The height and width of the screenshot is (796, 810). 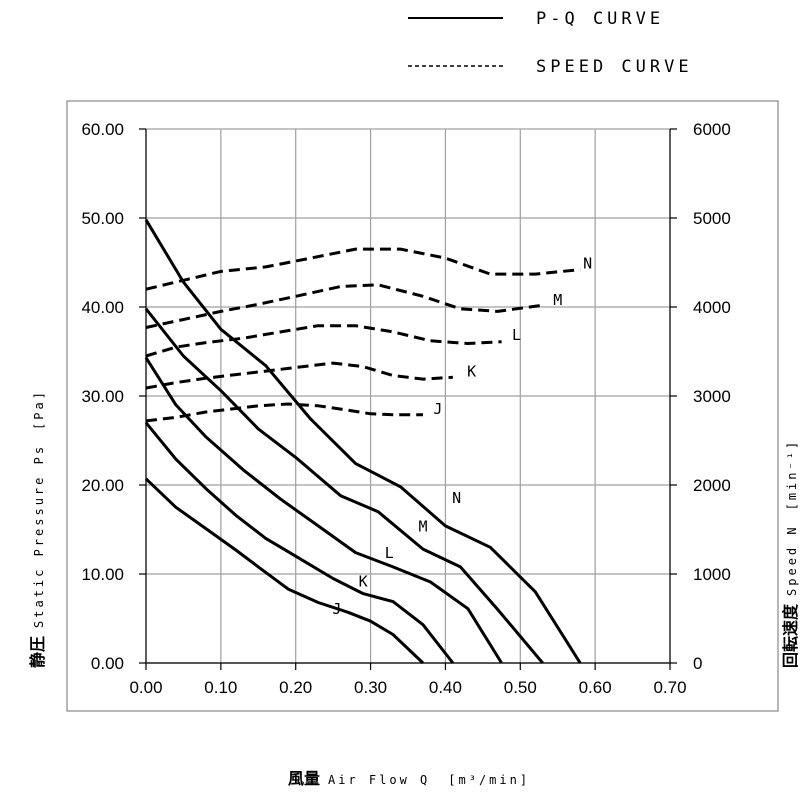 I want to click on x-tick-label: 0.50, so click(x=520, y=687).